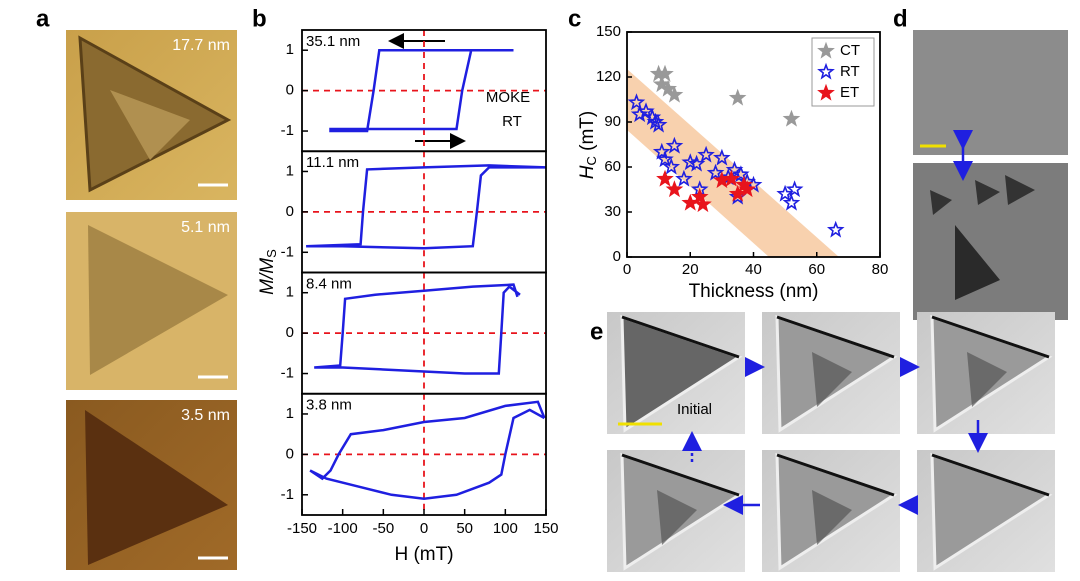 Image resolution: width=1080 pixels, height=581 pixels. I want to click on x-tick-label: -100, so click(343, 528).